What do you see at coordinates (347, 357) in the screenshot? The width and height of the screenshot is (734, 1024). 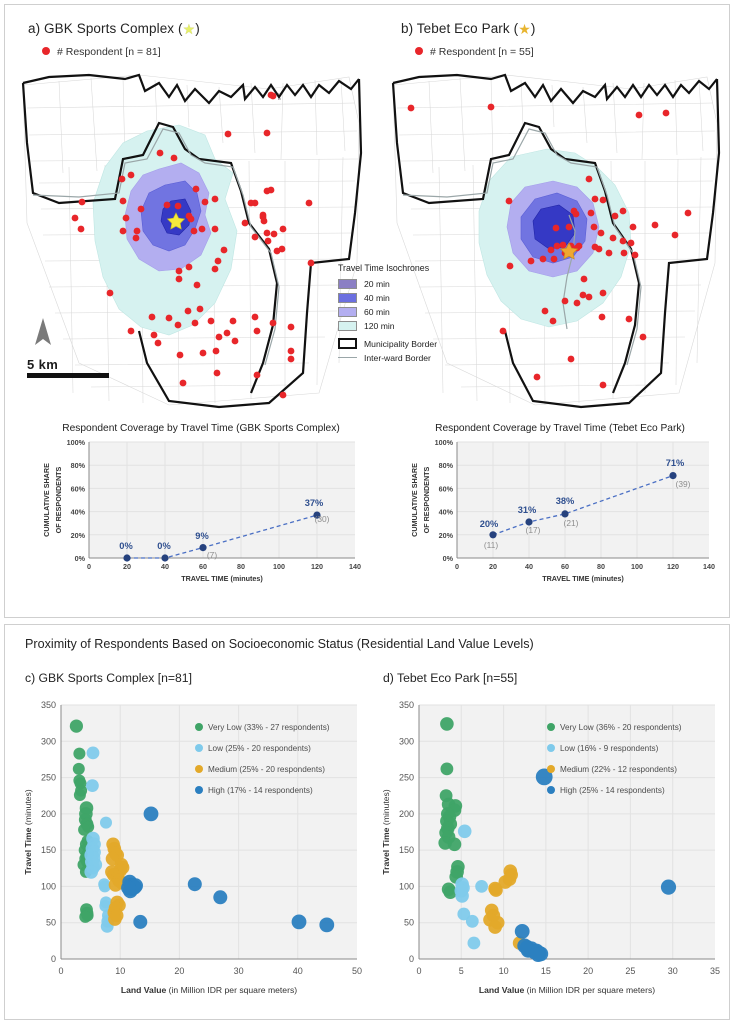 I see `swatch-interward-border` at bounding box center [347, 357].